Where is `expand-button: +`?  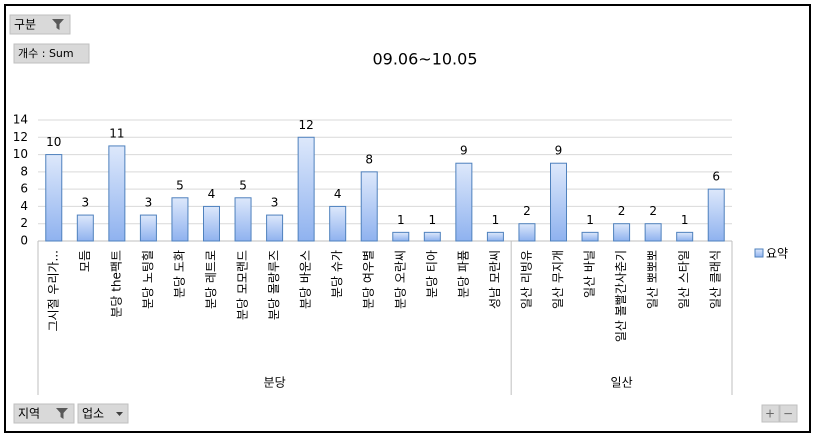 expand-button: + is located at coordinates (770, 413).